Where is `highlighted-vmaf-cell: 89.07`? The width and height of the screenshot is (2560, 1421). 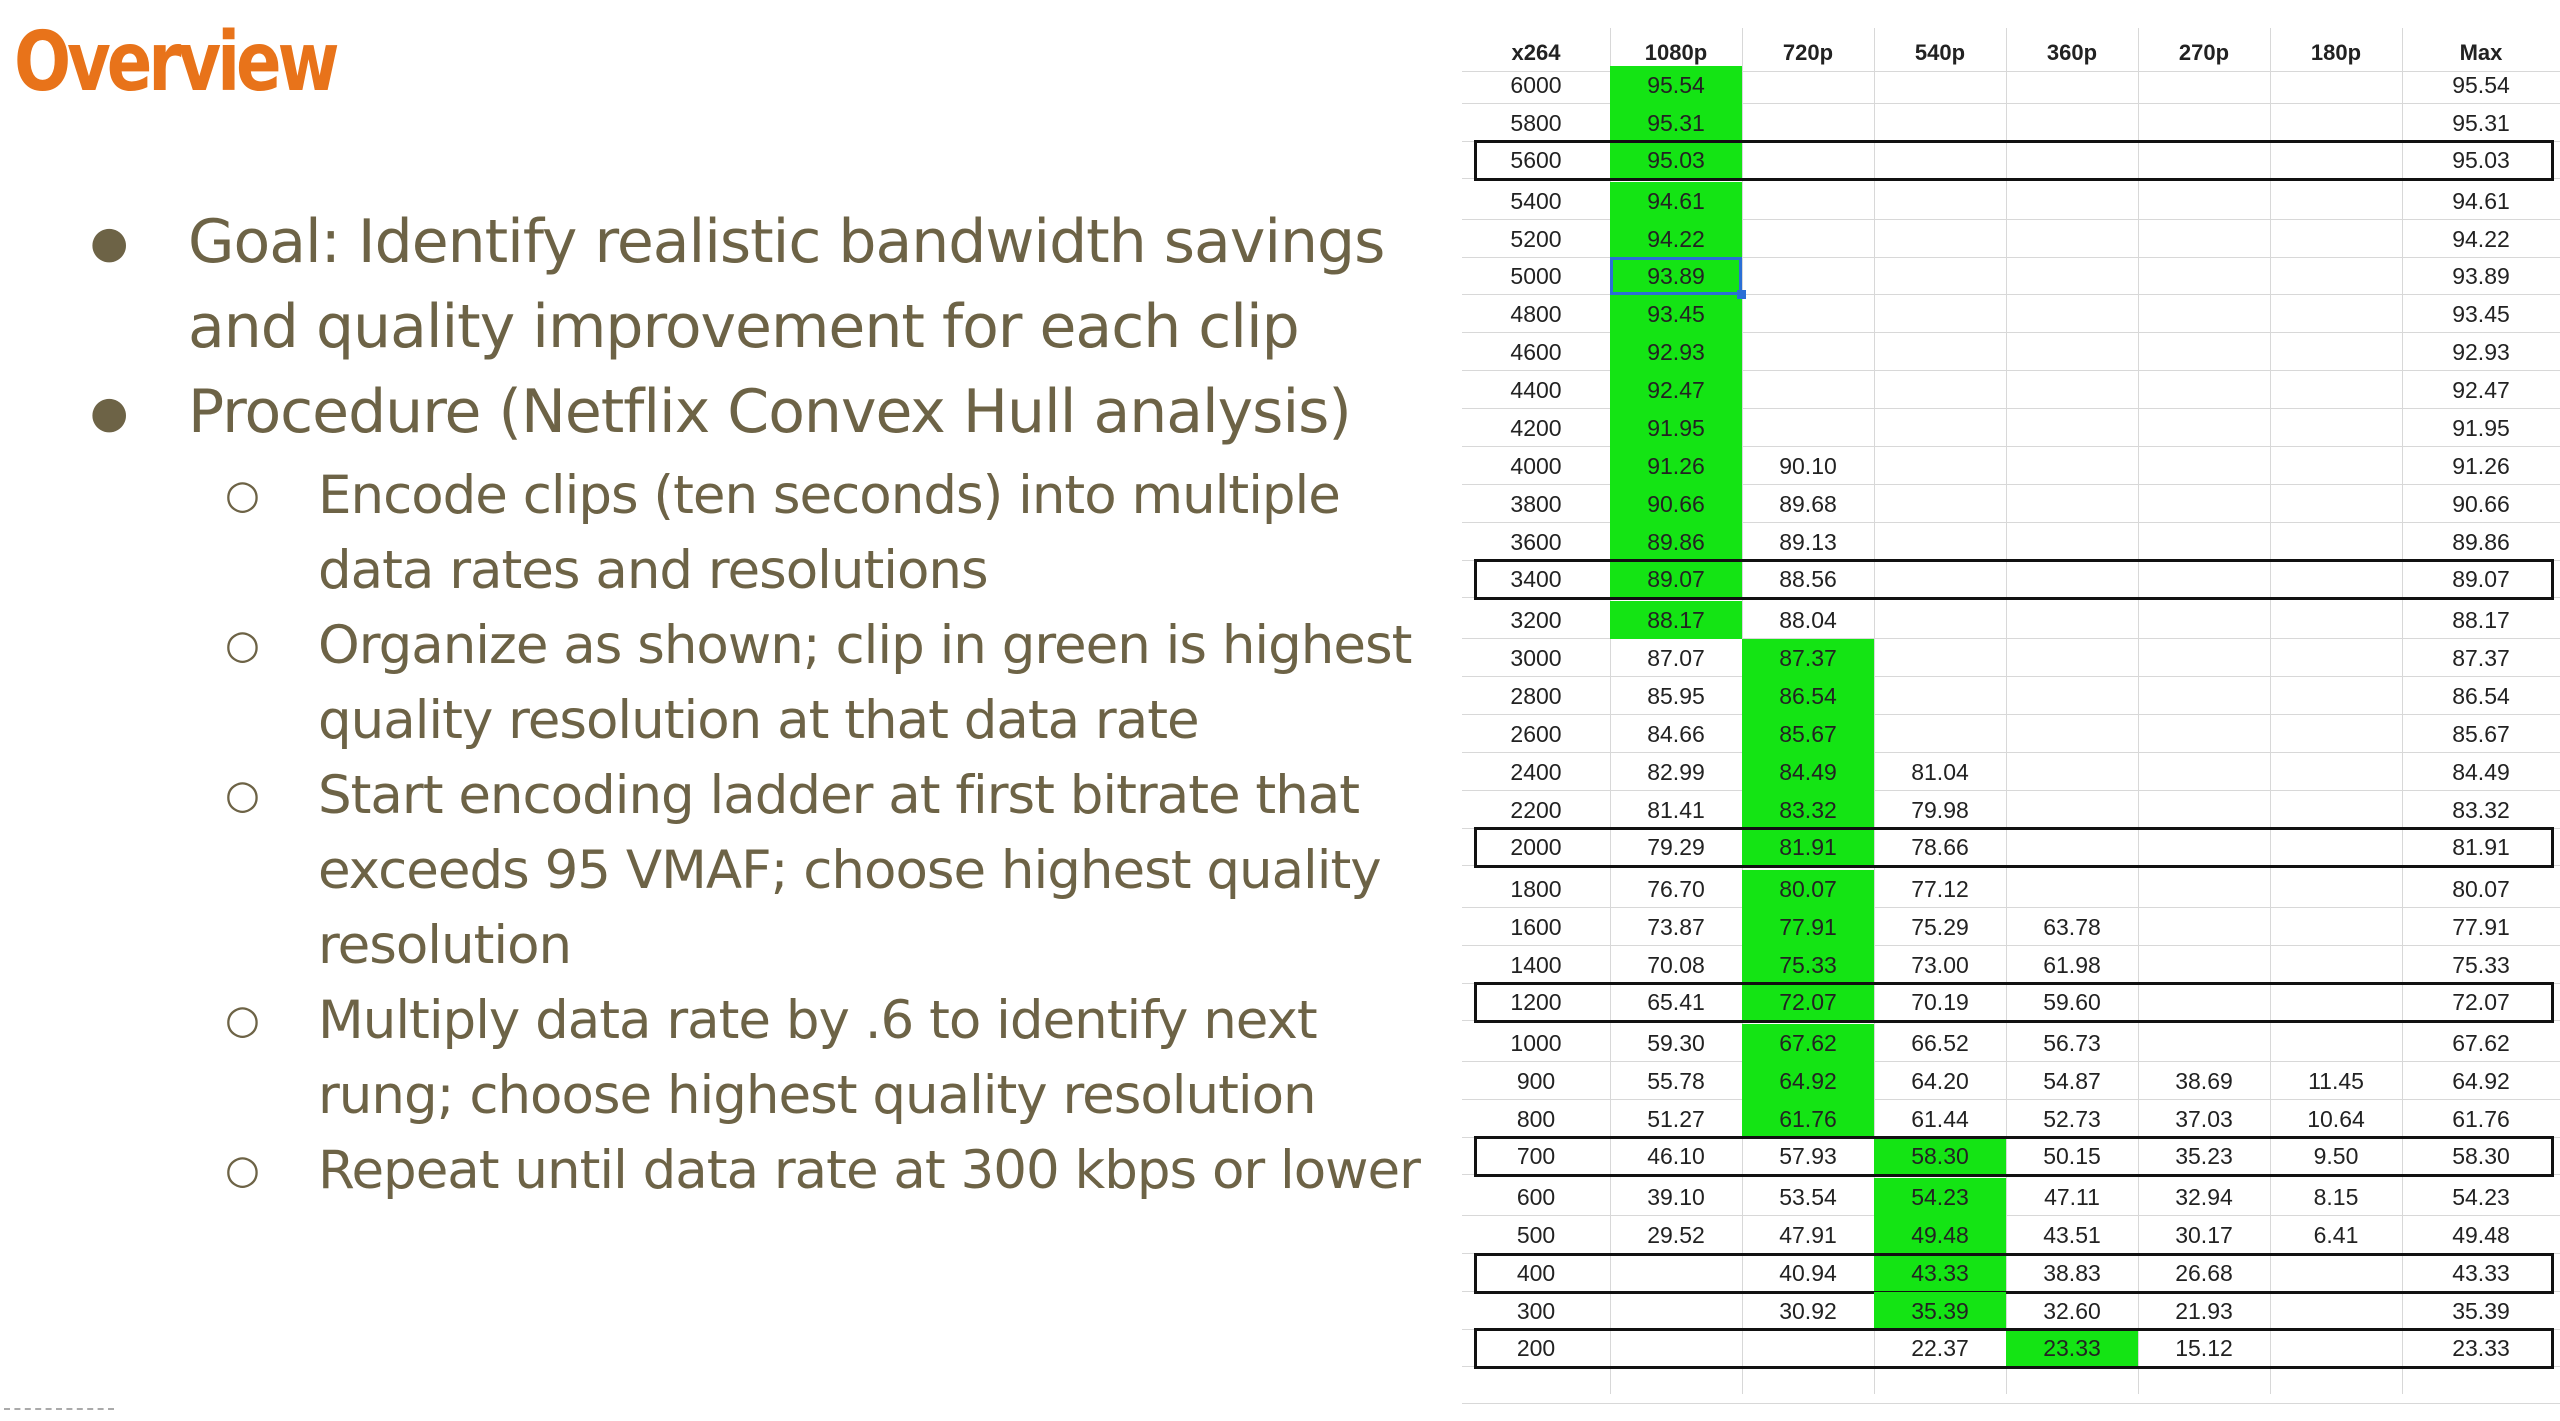 highlighted-vmaf-cell: 89.07 is located at coordinates (1676, 579).